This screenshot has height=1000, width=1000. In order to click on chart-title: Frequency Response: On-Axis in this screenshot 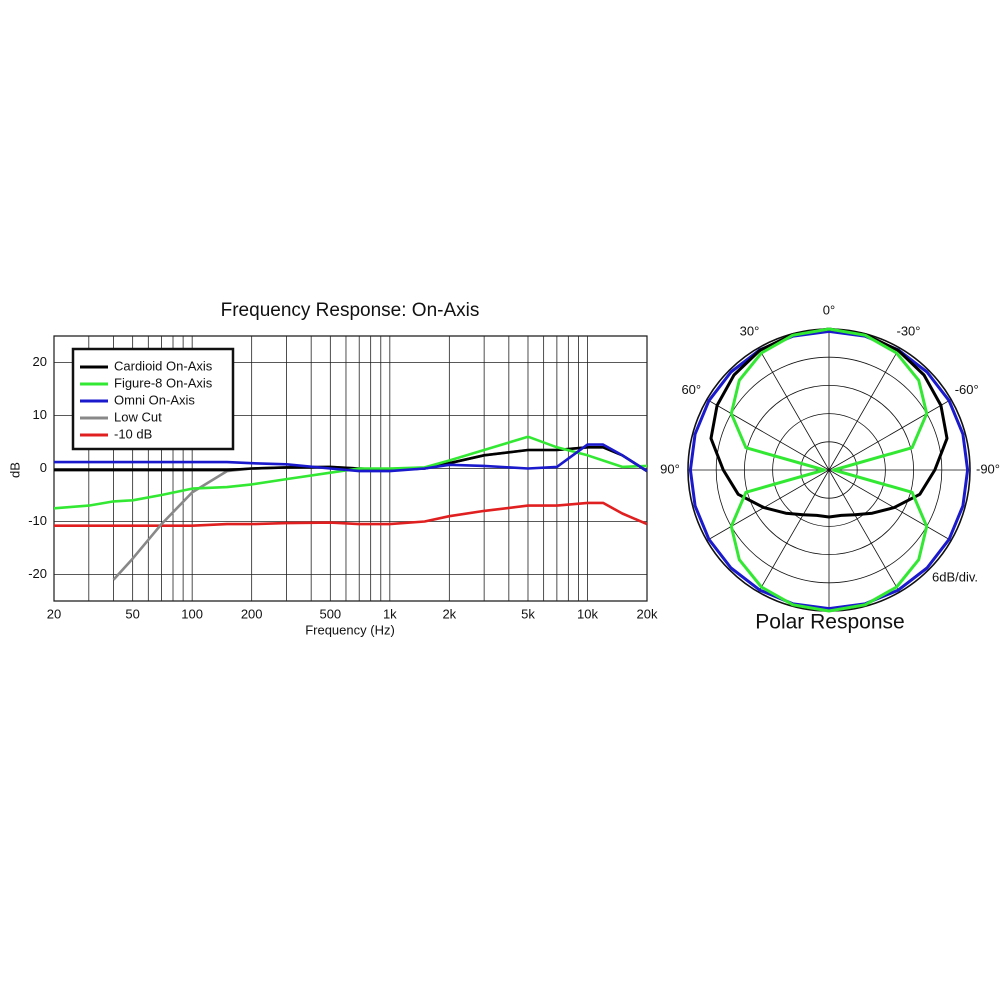, I will do `click(350, 310)`.